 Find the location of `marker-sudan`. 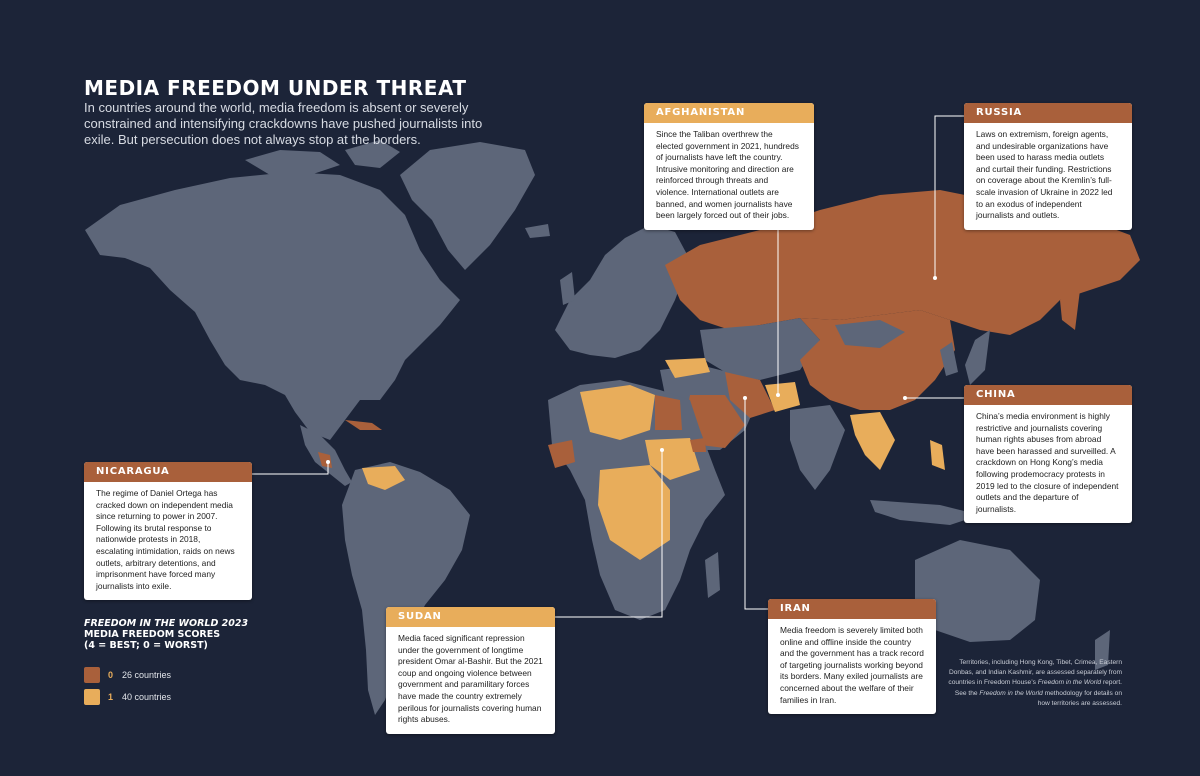

marker-sudan is located at coordinates (662, 450).